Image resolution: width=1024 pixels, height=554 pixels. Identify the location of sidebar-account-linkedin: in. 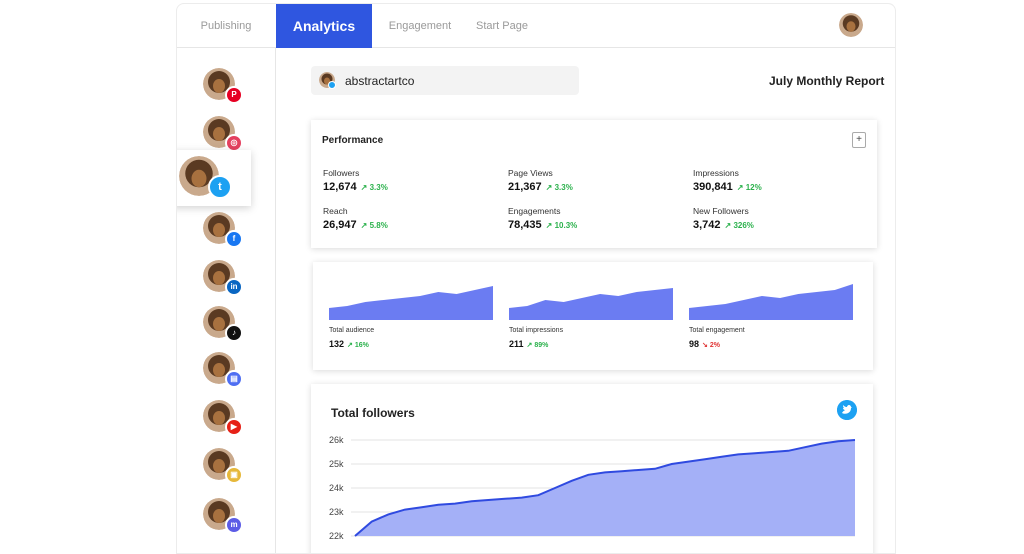
(223, 280).